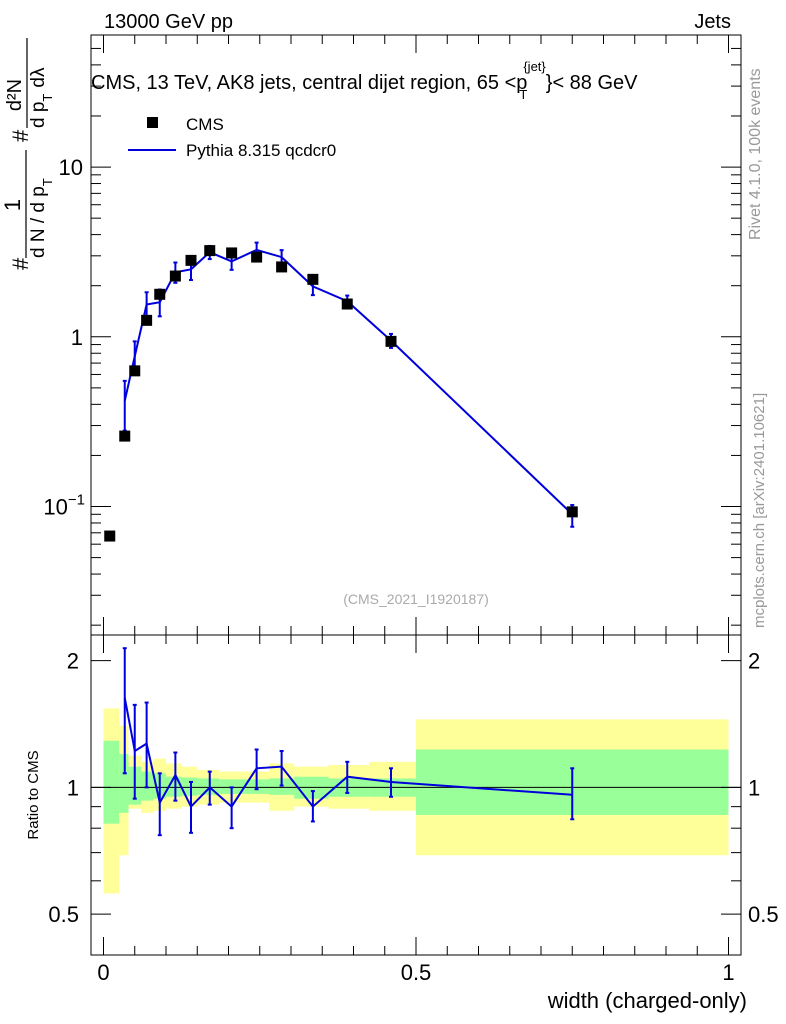 The image size is (786, 1024). I want to click on header-jets: Jets, so click(712, 22).